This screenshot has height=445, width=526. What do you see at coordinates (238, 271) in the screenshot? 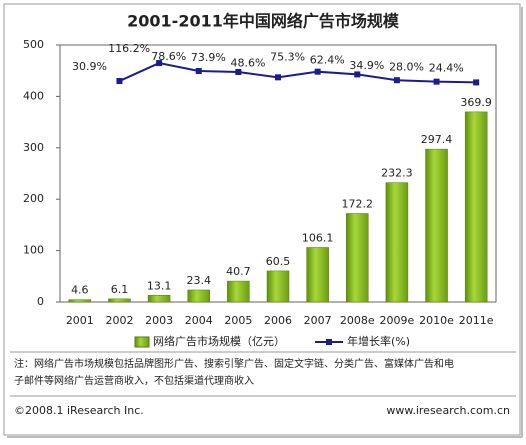
I see `data-label: 40.7` at bounding box center [238, 271].